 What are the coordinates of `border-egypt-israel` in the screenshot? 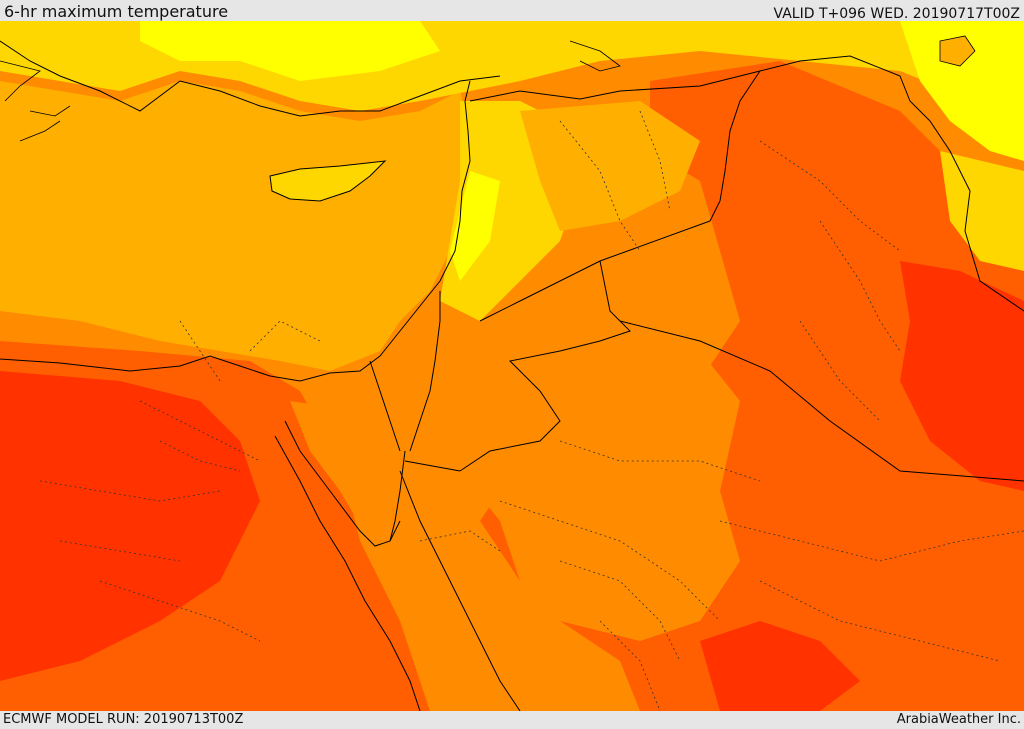 It's located at (385, 406).